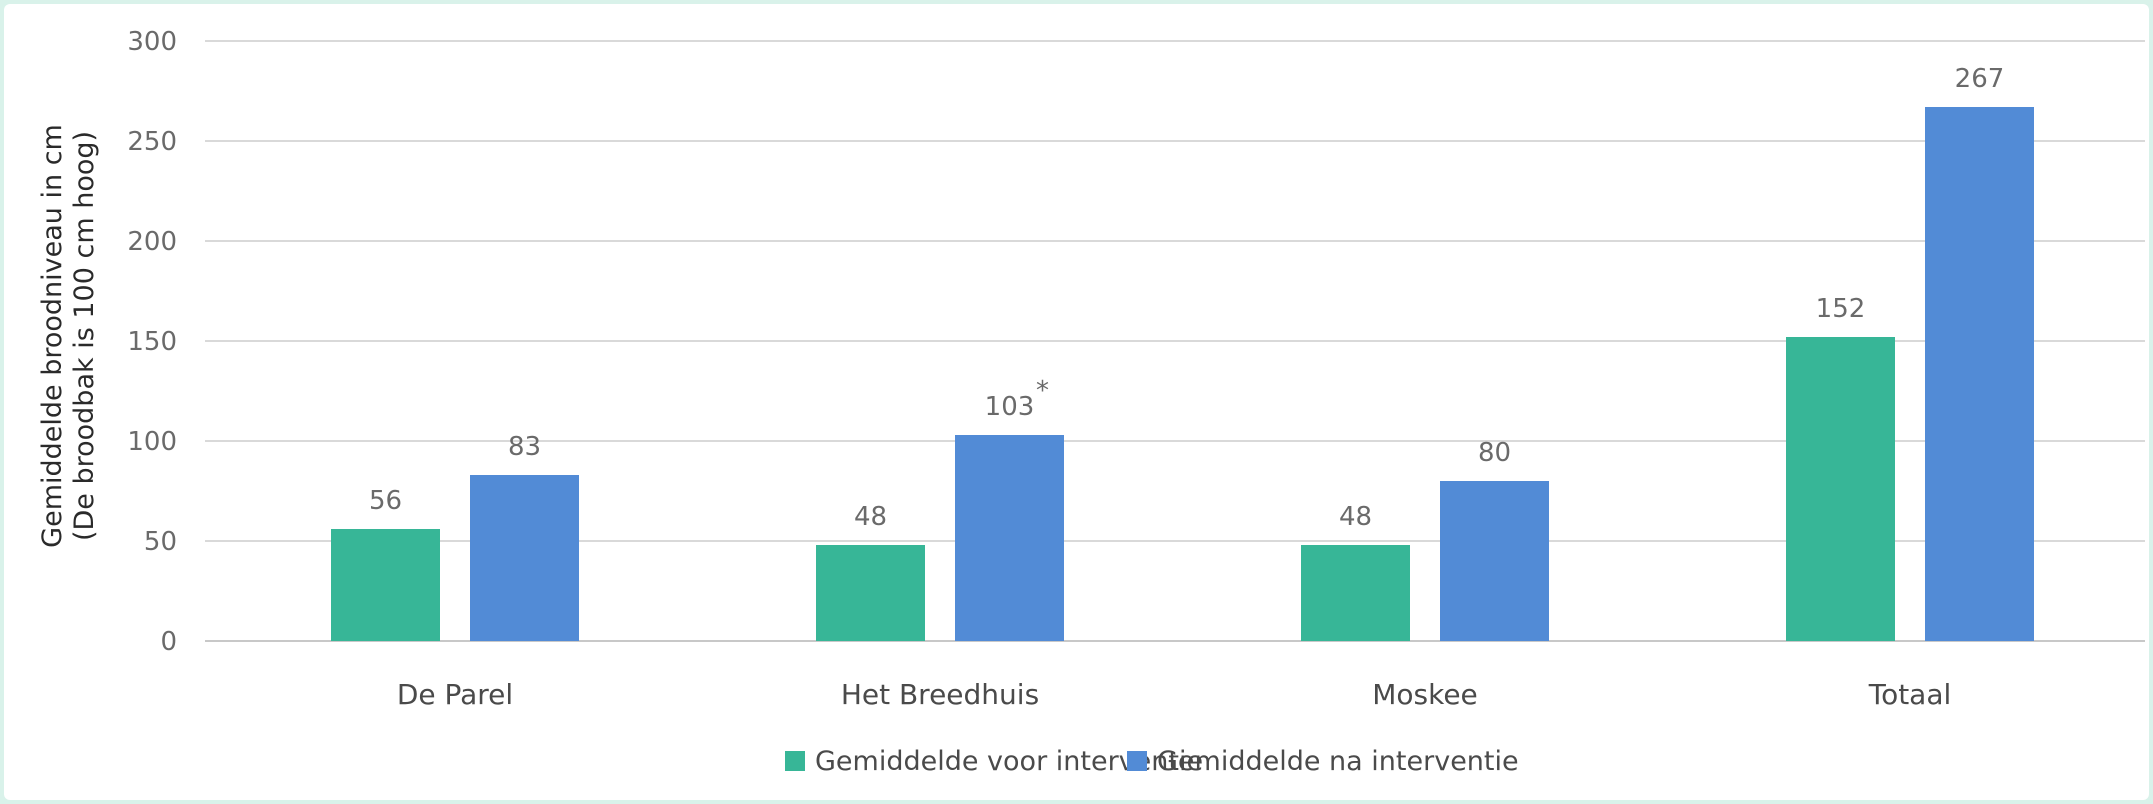 This screenshot has height=804, width=2153. What do you see at coordinates (52, 336) in the screenshot?
I see `y-axis-label-line1: Gemiddelde broodniveau in cm` at bounding box center [52, 336].